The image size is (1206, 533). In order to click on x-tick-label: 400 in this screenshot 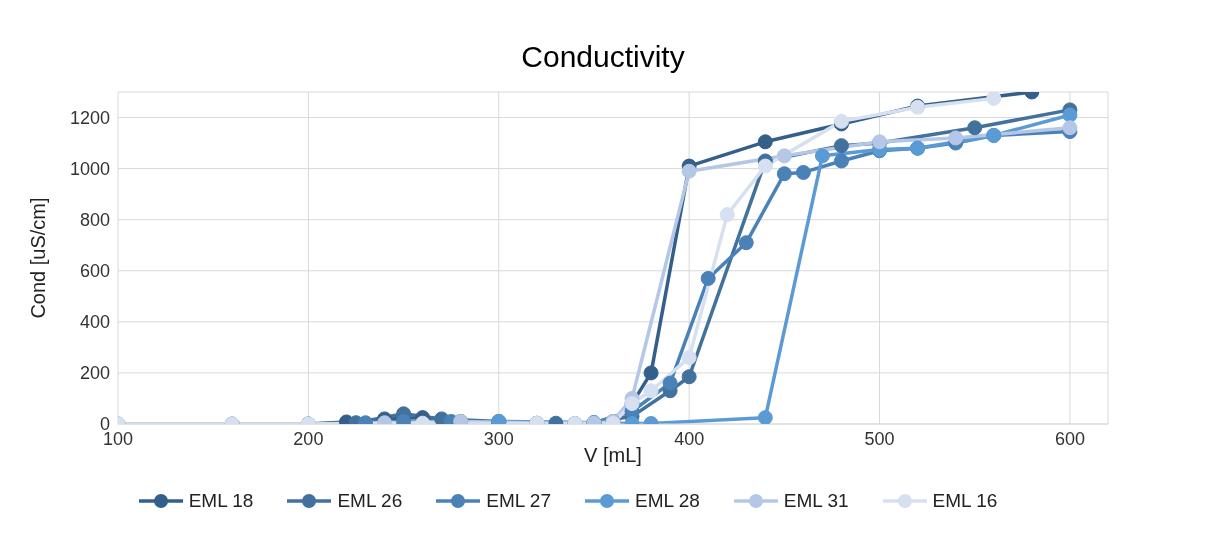, I will do `click(689, 438)`.